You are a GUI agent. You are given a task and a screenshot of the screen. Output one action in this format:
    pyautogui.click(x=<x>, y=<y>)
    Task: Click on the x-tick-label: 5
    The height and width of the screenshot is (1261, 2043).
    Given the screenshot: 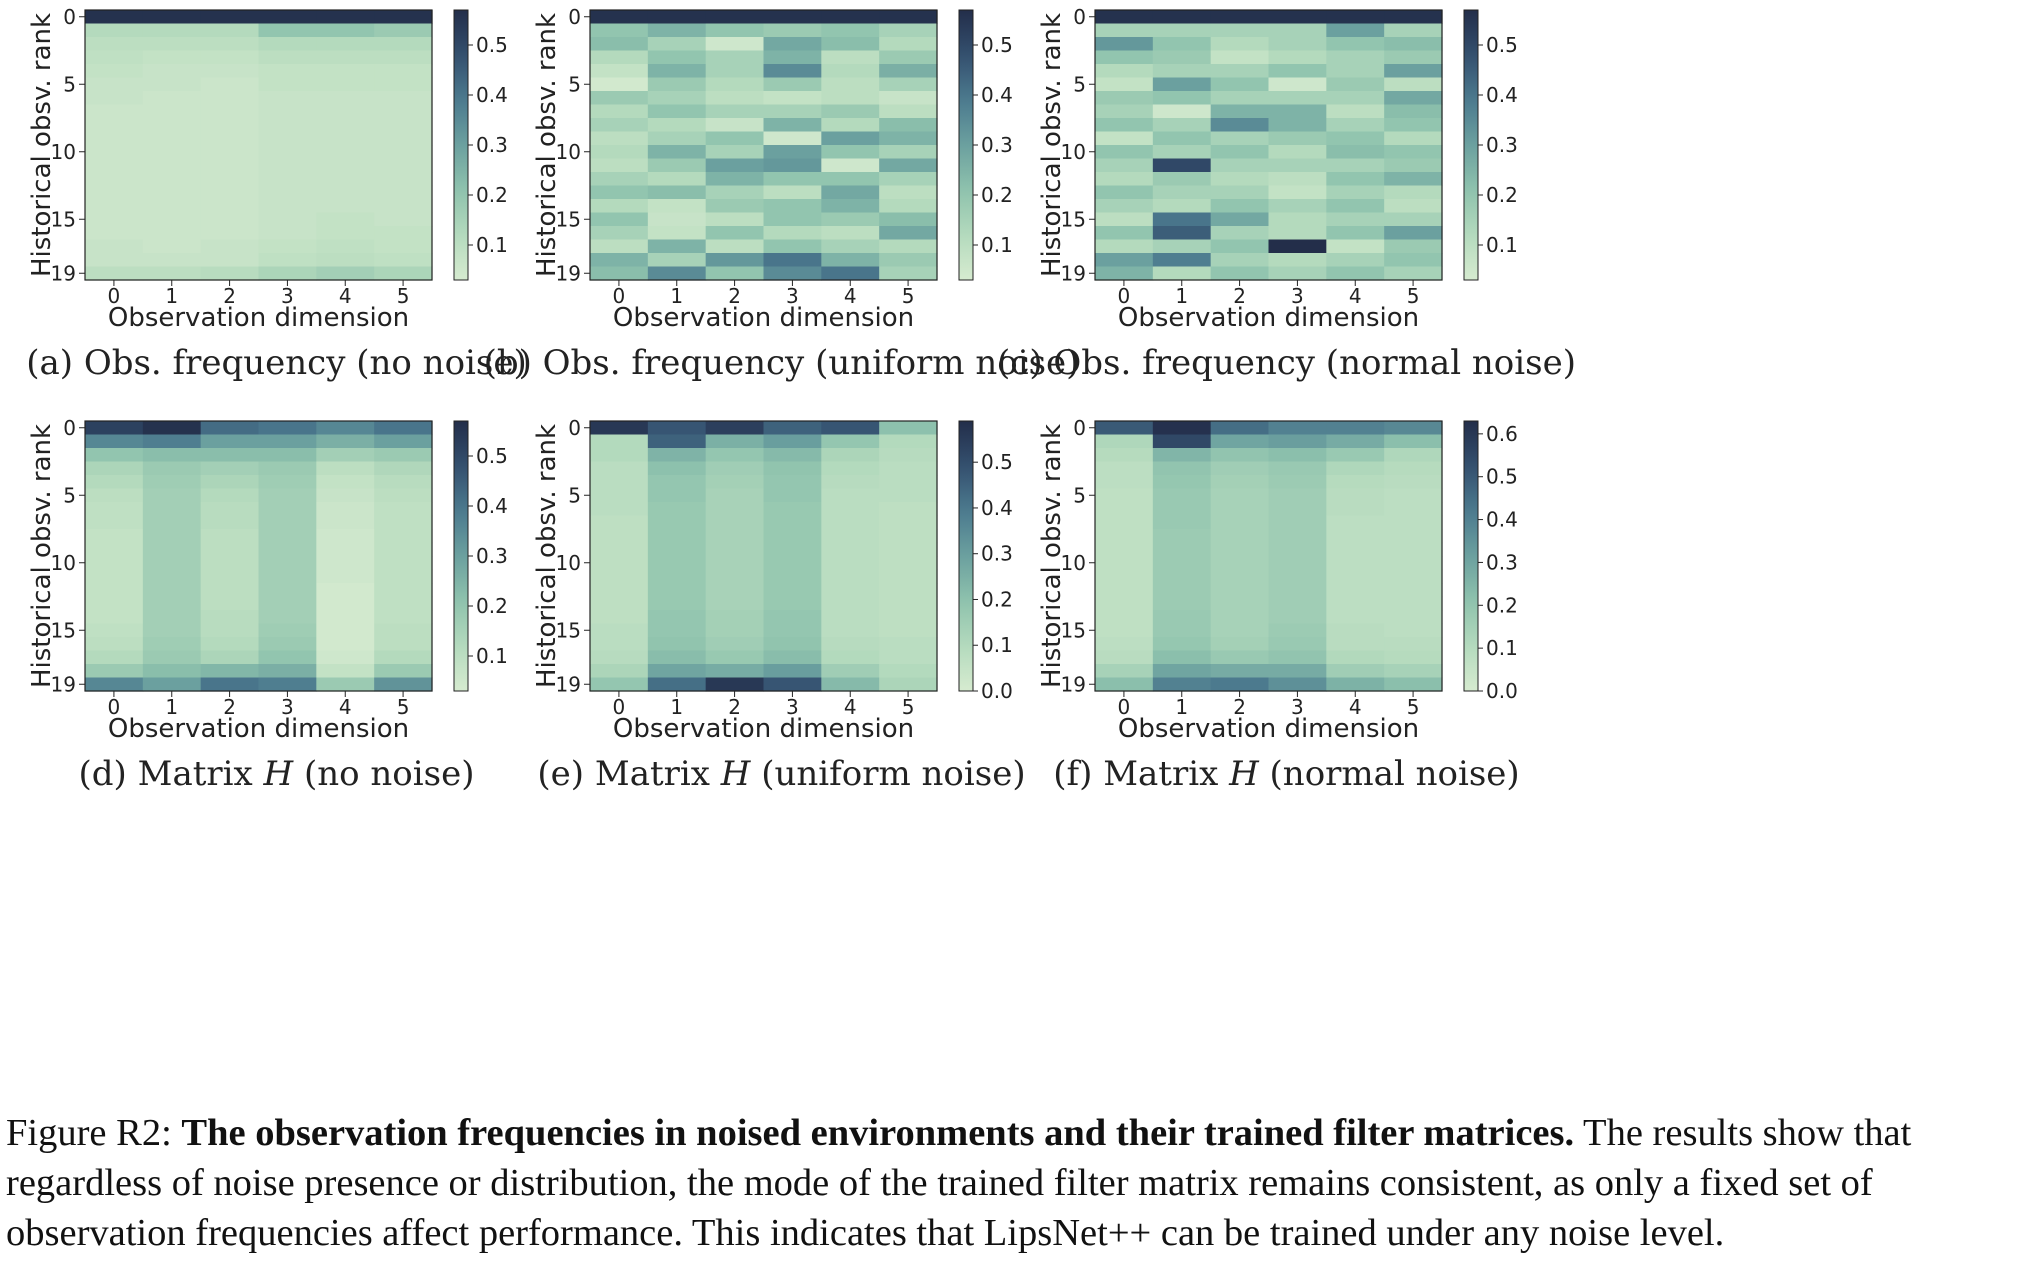 What is the action you would take?
    pyautogui.click(x=1413, y=296)
    